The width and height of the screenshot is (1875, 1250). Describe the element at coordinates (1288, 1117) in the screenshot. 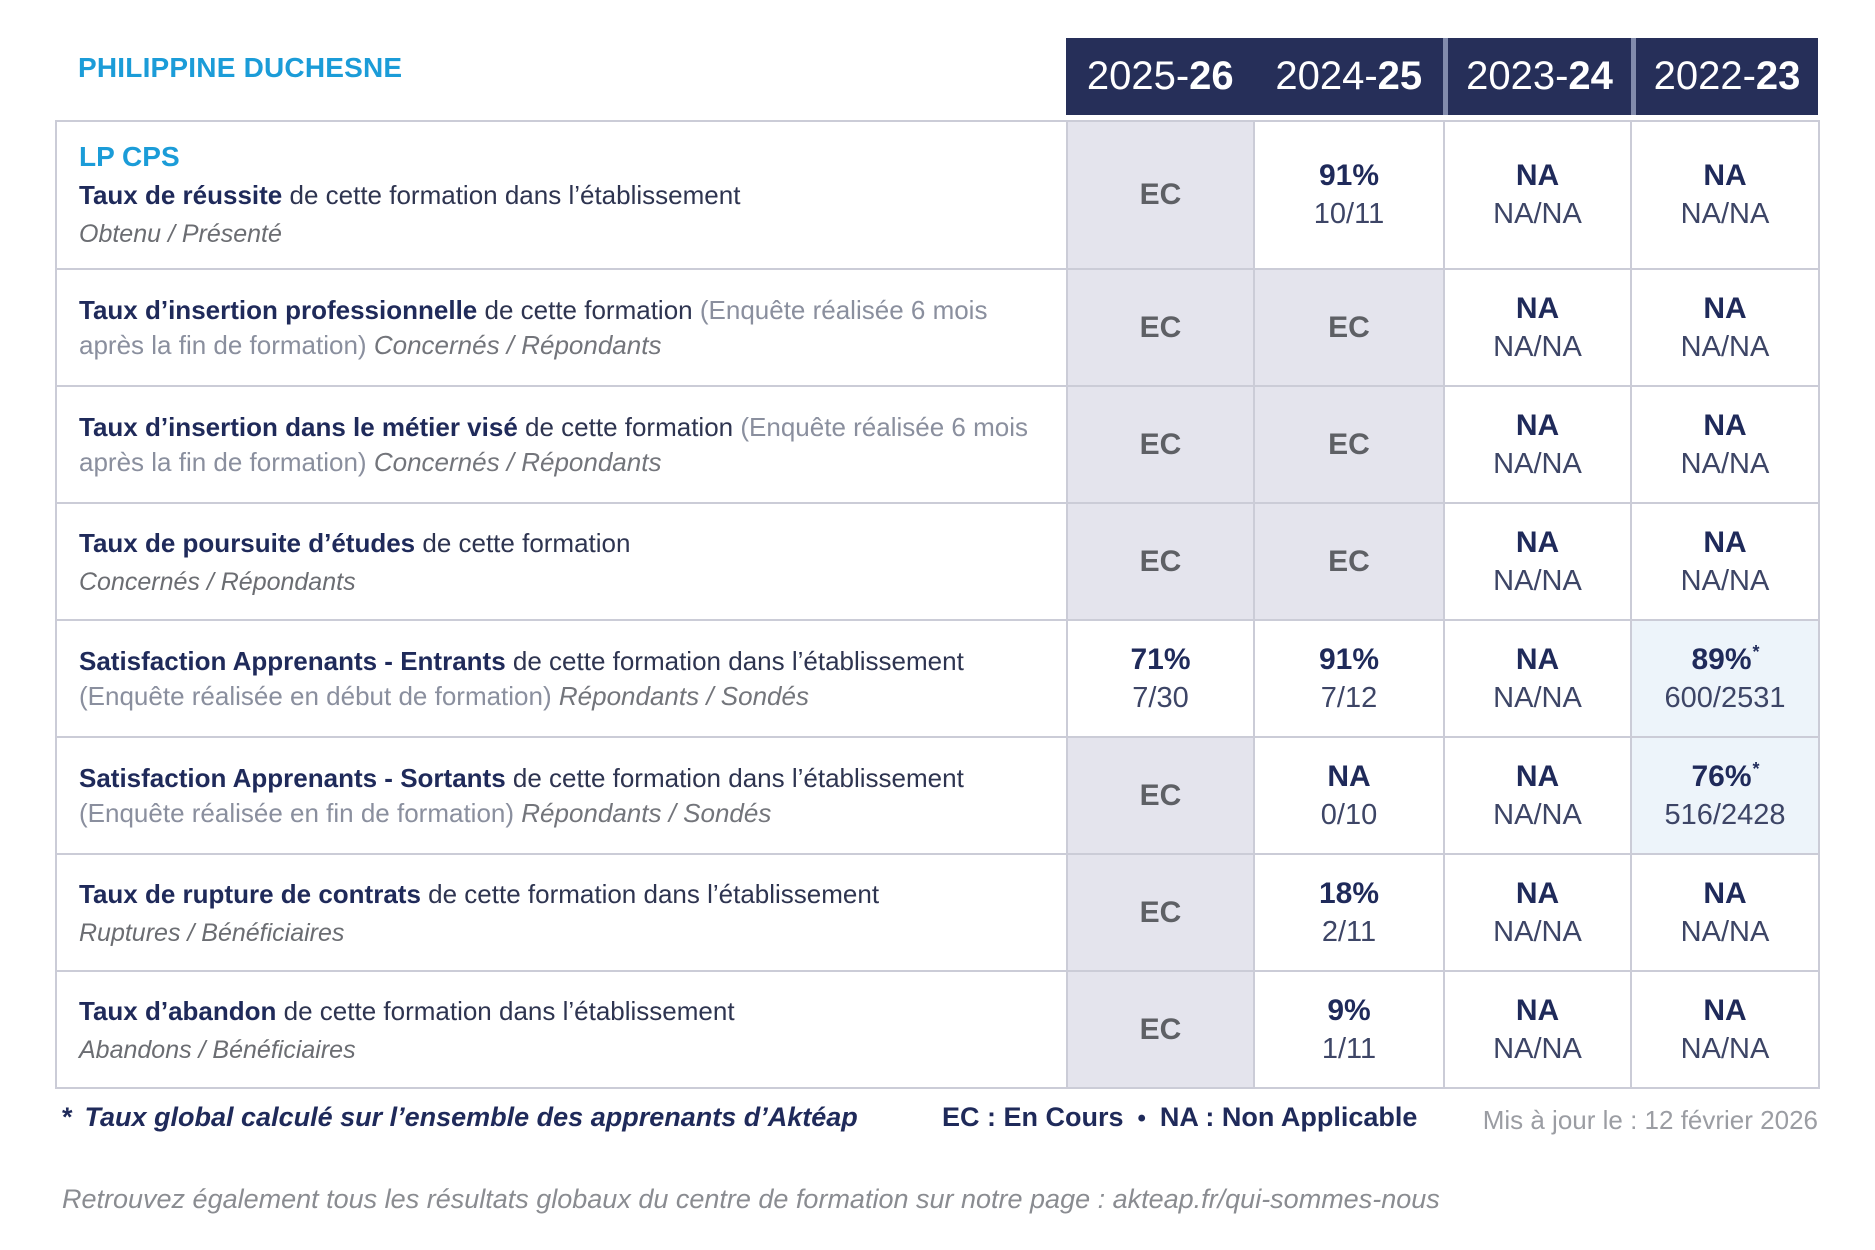

I see `legend-na: NA : Non Applicable` at that location.